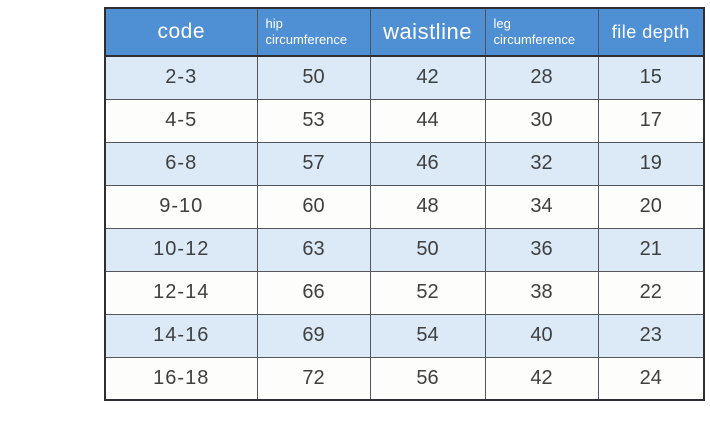 This screenshot has height=435, width=710. Describe the element at coordinates (427, 77) in the screenshot. I see `cell-waistline: 42` at that location.